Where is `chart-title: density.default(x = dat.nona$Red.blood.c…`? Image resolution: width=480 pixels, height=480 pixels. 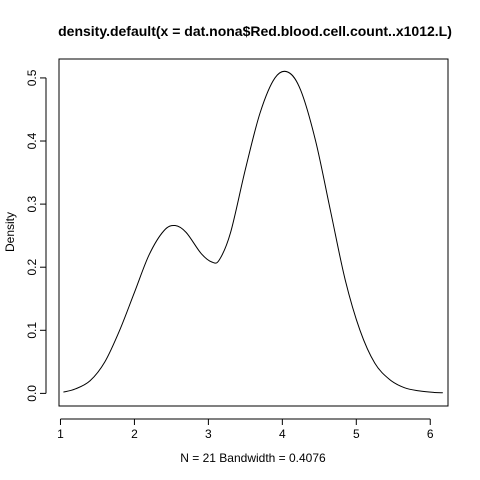
chart-title: density.default(x = dat.nona$Red.blood.c… is located at coordinates (255, 31).